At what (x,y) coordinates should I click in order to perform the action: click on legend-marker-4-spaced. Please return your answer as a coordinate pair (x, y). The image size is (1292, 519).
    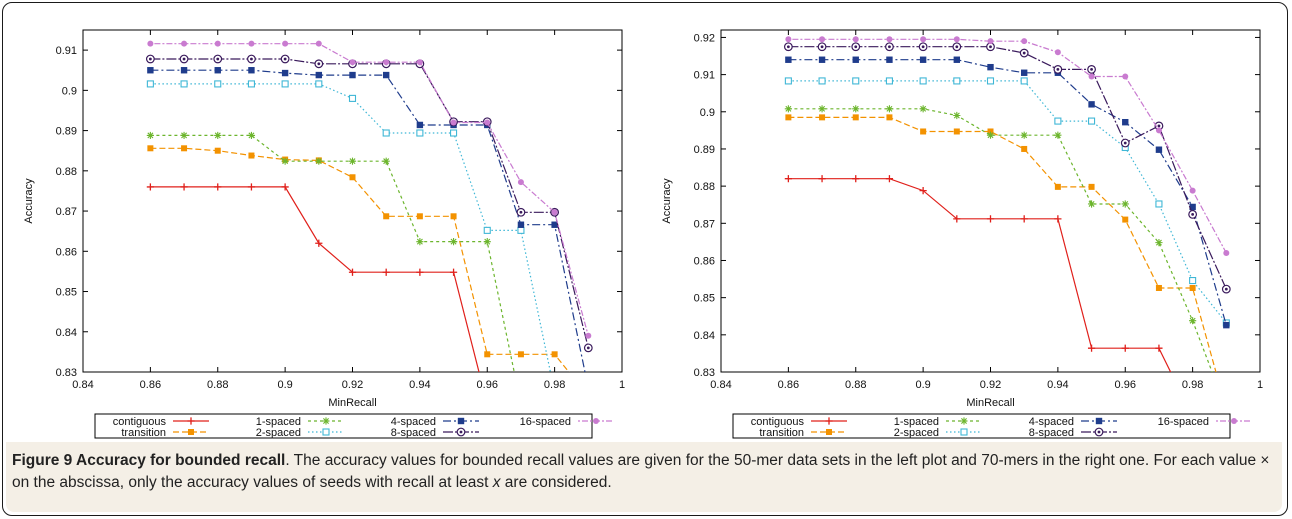
    Looking at the image, I should click on (461, 421).